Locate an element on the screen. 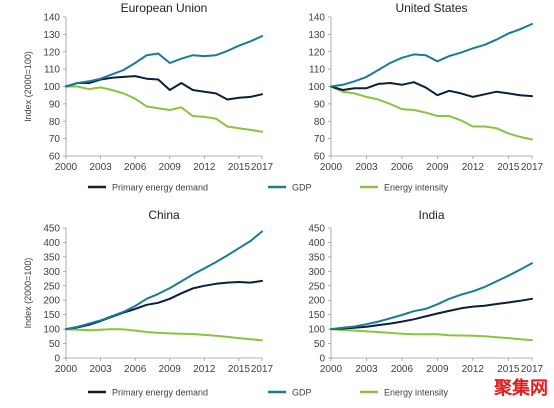  chart-title: European Union is located at coordinates (164, 8).